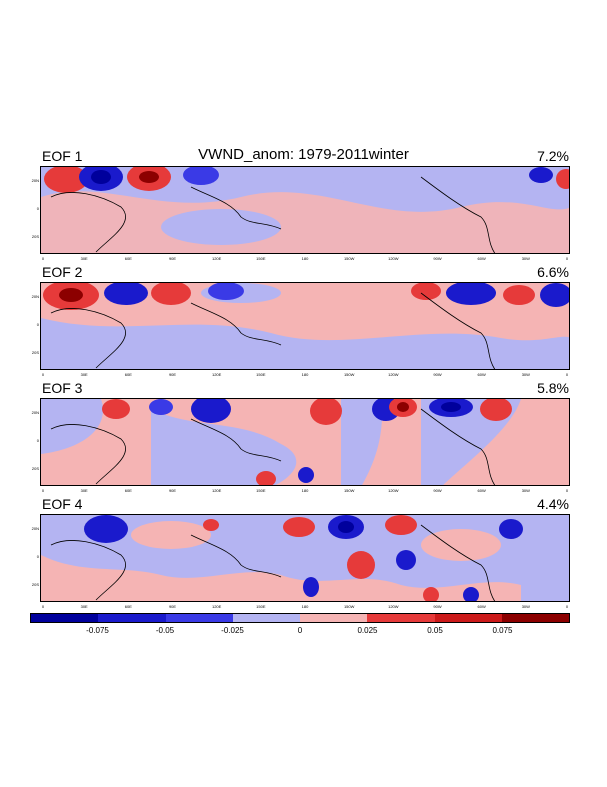  I want to click on colorbar-label: 0, so click(300, 630).